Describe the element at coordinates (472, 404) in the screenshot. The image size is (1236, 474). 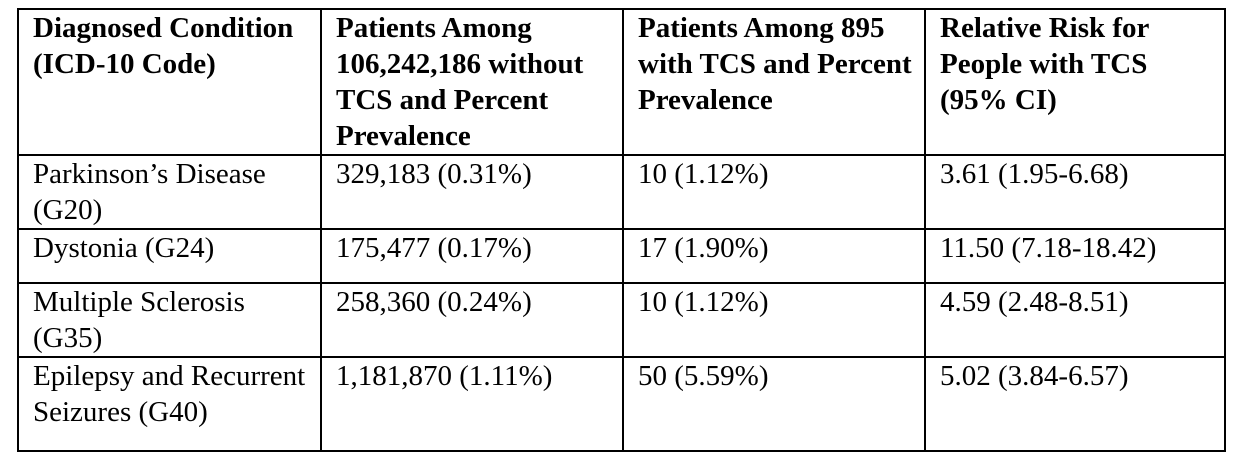
I see `cell-without-tcs: 1,181,870 (1.11%)` at that location.